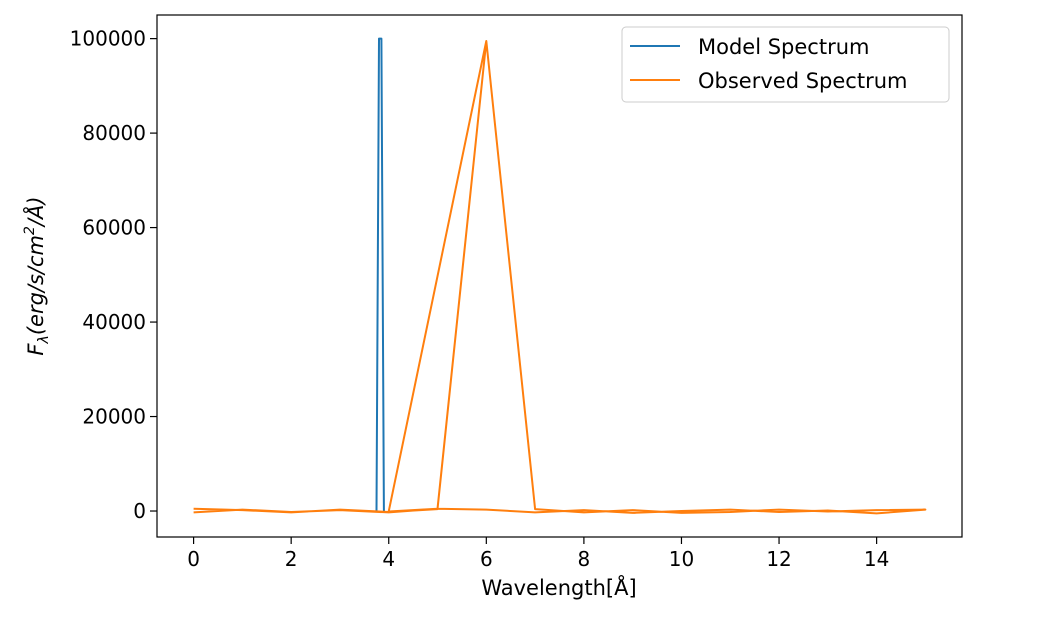  Describe the element at coordinates (558, 587) in the screenshot. I see `x-axis-label: Wavelength[Å]` at that location.